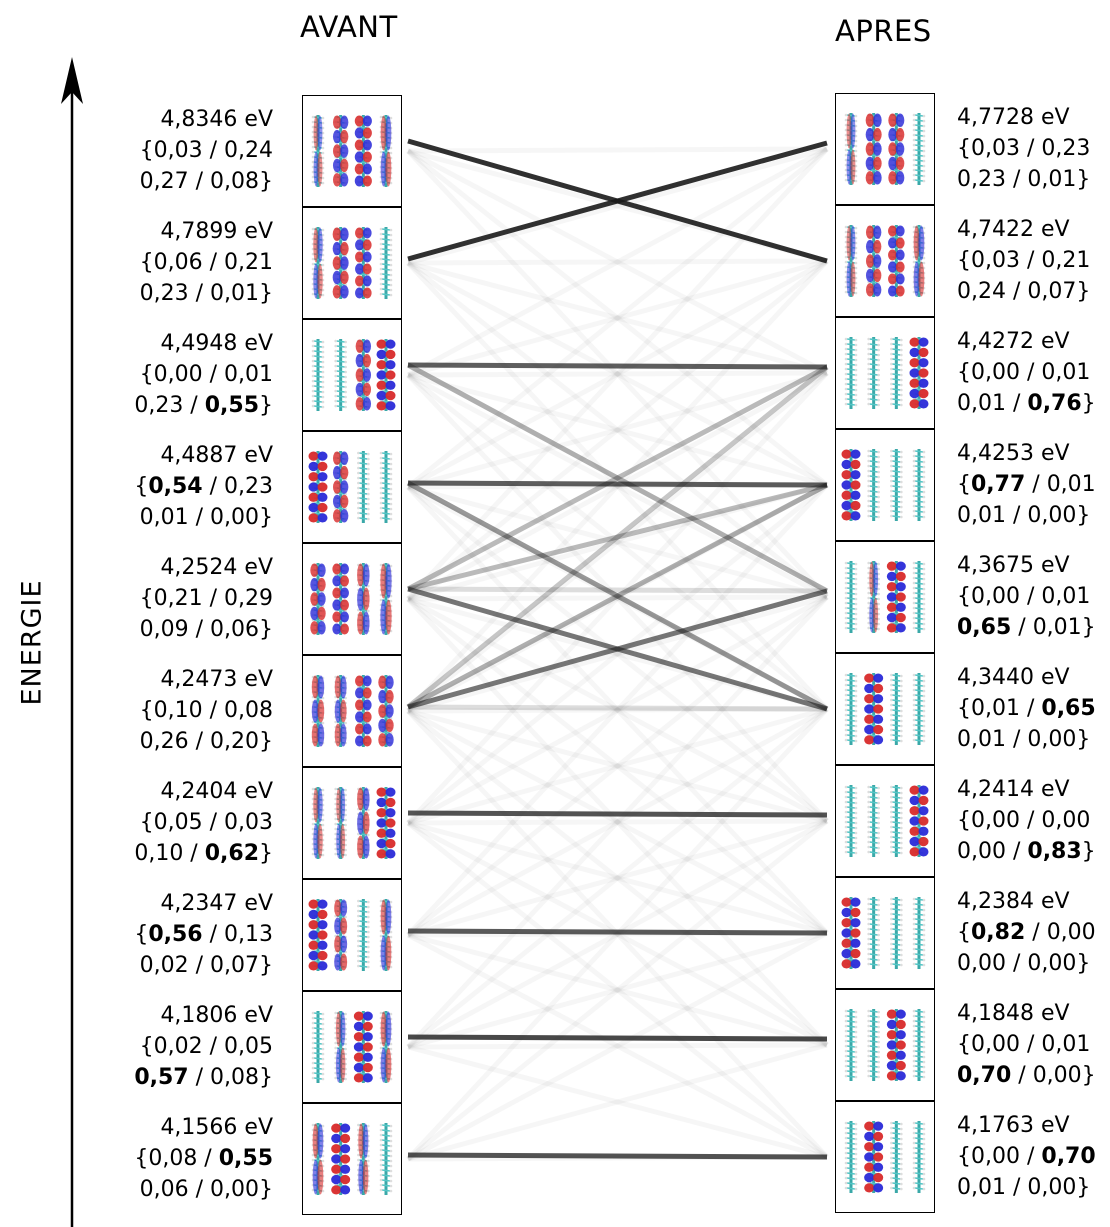  I want to click on avant-state-label: 4,4948 eV {0,00 / 0,01 0,23 / 0,55}, so click(184, 374).